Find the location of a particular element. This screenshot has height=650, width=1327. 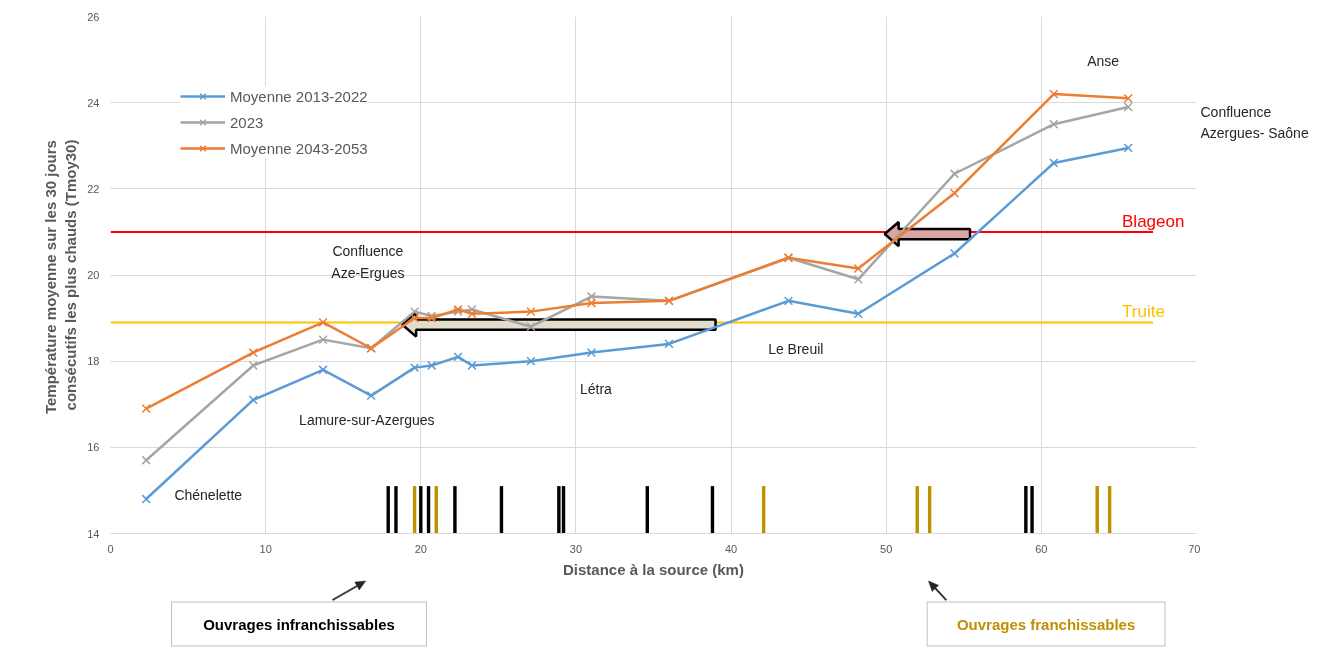

y-tick-label: 24 is located at coordinates (93, 102).